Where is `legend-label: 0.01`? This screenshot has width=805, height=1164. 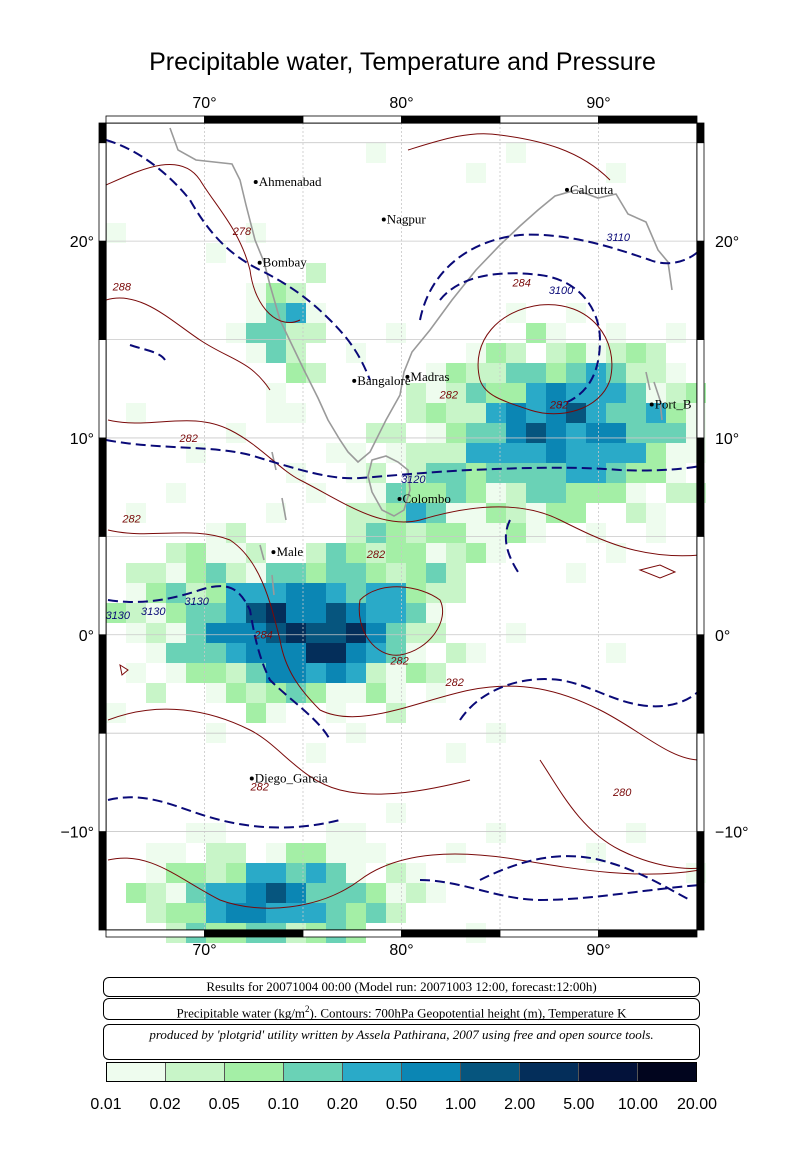
legend-label: 0.01 is located at coordinates (106, 1104).